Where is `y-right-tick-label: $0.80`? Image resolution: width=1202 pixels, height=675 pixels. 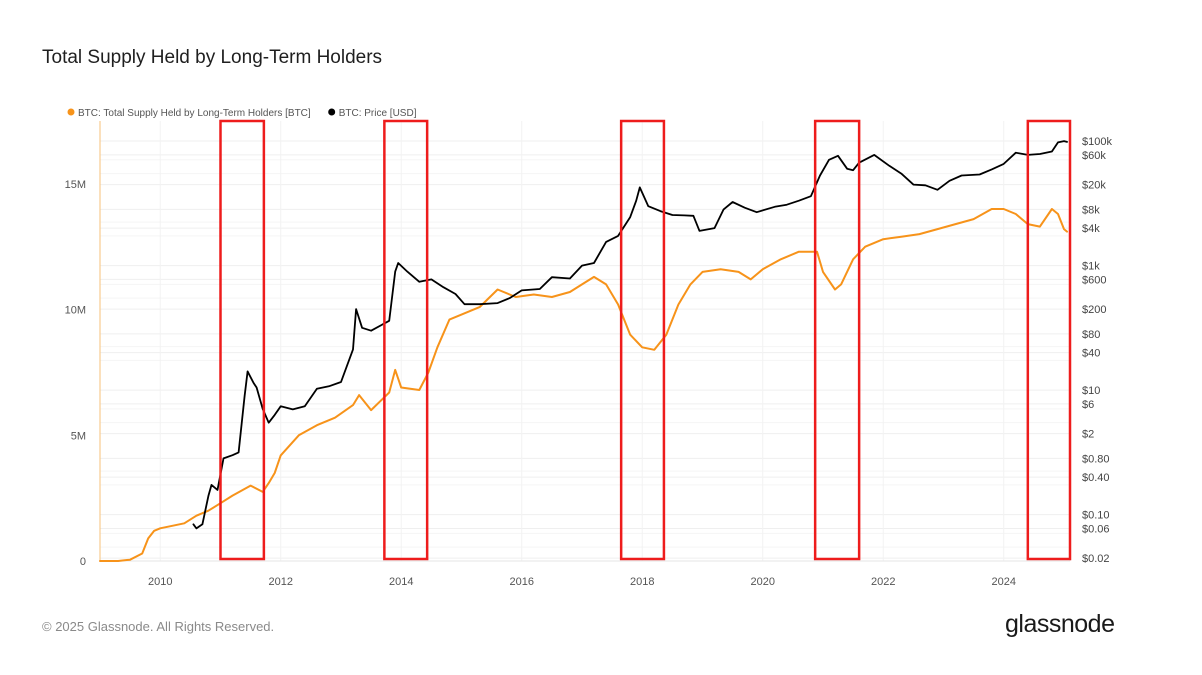 y-right-tick-label: $0.80 is located at coordinates (1096, 459).